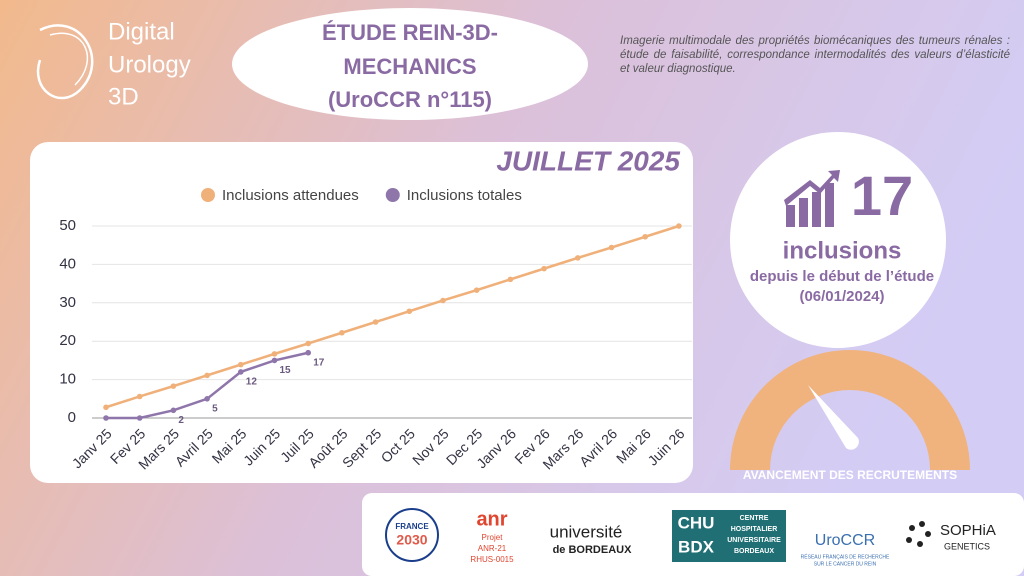  What do you see at coordinates (754, 529) in the screenshot?
I see `partner-text: HOSPITALIER` at bounding box center [754, 529].